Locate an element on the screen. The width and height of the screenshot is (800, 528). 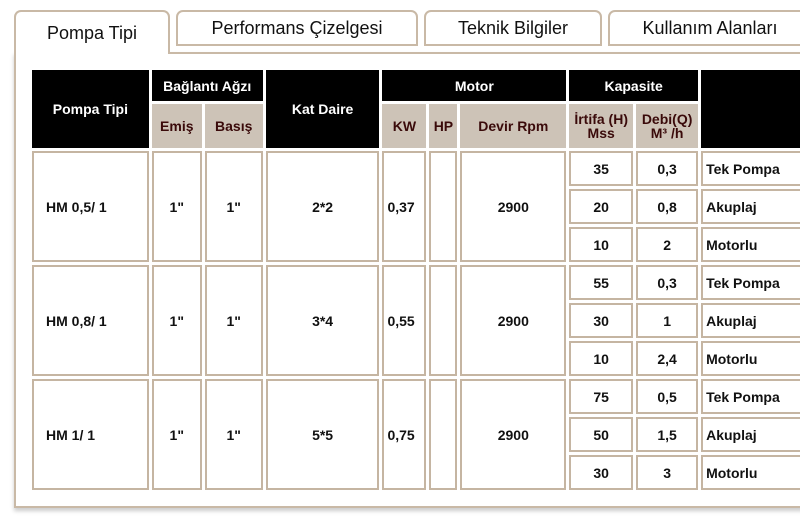
table-row: 50 1,5 Akuplaj is located at coordinates (416, 434).